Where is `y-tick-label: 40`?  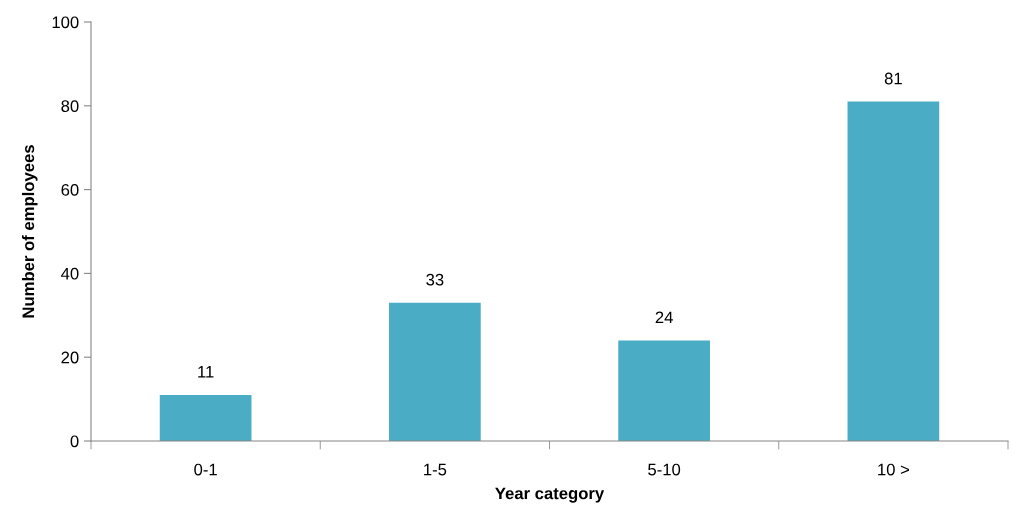
y-tick-label: 40 is located at coordinates (70, 273).